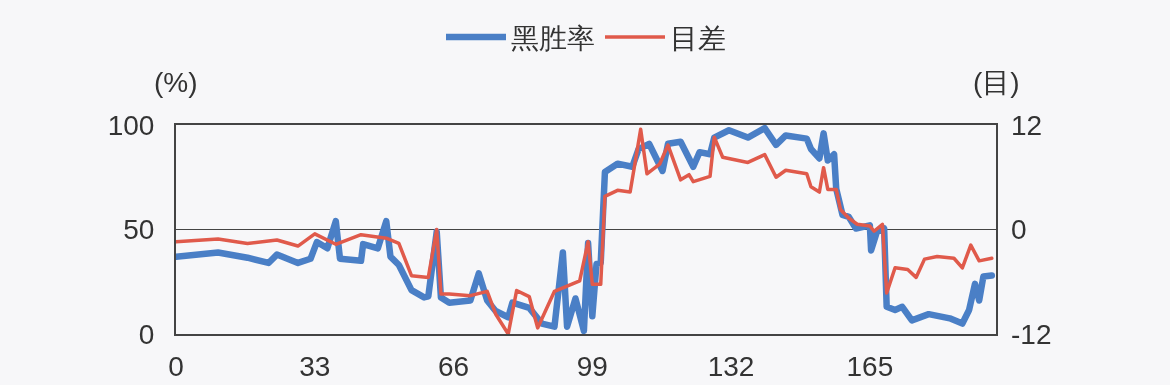  I want to click on y2-tick-label: 12, so click(1027, 125).